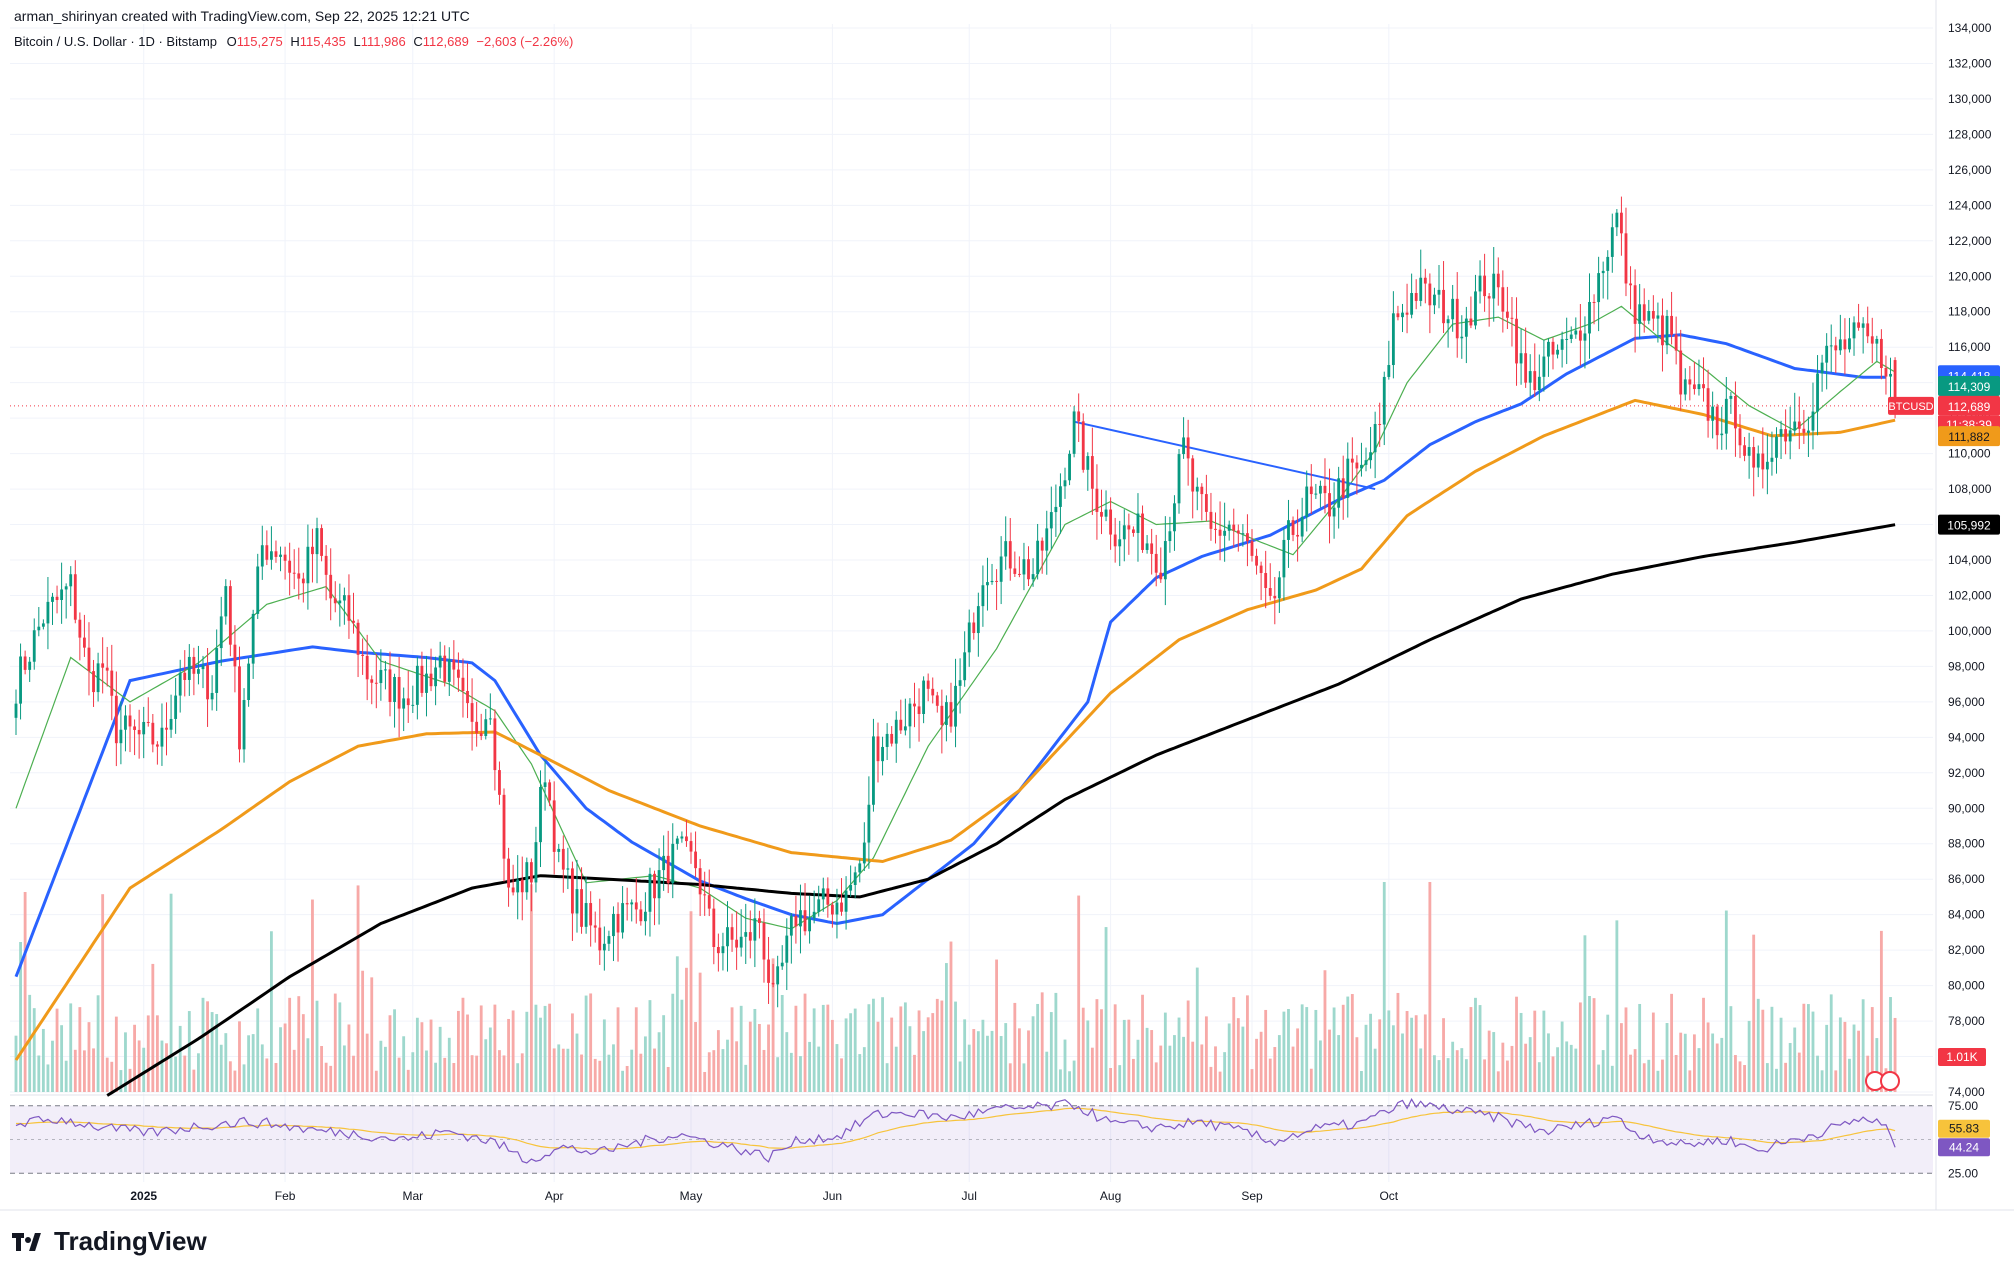 The height and width of the screenshot is (1269, 2014). I want to click on tradingview-logo: TradingView, so click(109, 1241).